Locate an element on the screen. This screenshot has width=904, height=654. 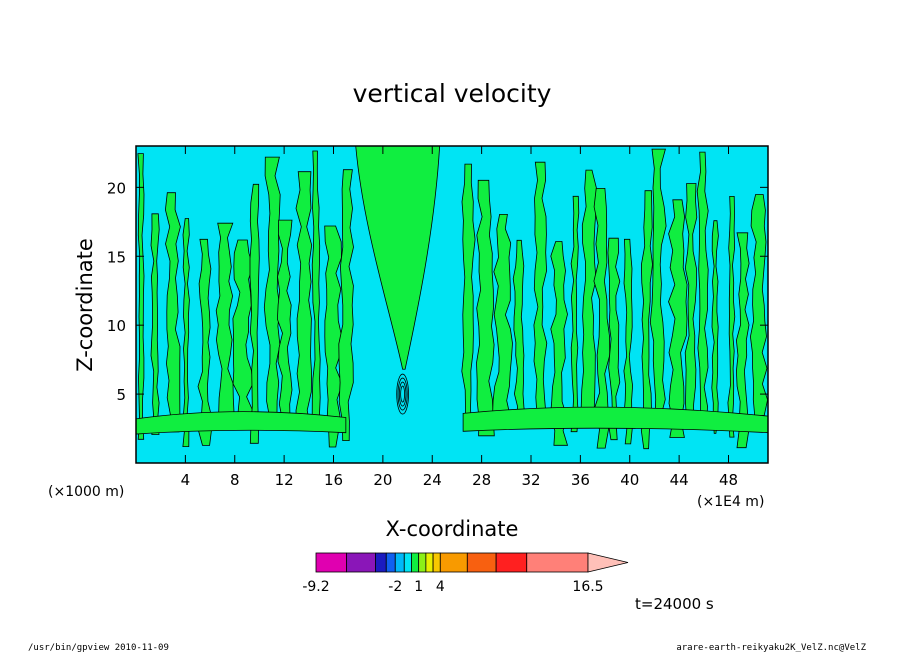
colorbar-tick-label: 1 is located at coordinates (418, 587).